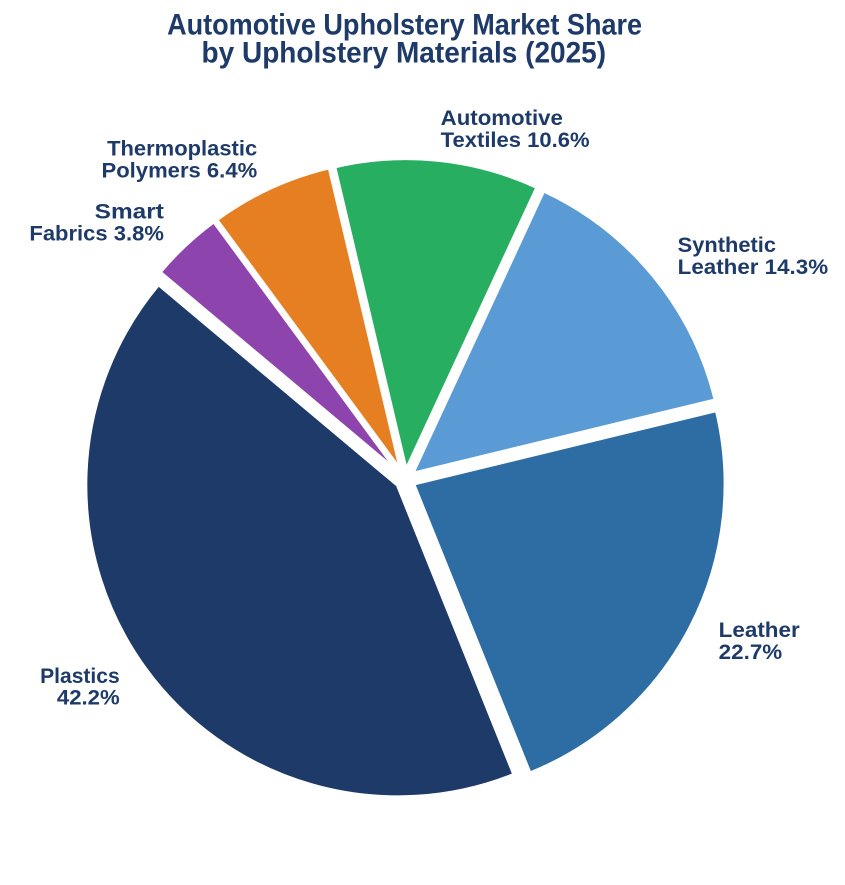 This screenshot has height=885, width=845. Describe the element at coordinates (88, 698) in the screenshot. I see `svg-text: 42.2%` at that location.